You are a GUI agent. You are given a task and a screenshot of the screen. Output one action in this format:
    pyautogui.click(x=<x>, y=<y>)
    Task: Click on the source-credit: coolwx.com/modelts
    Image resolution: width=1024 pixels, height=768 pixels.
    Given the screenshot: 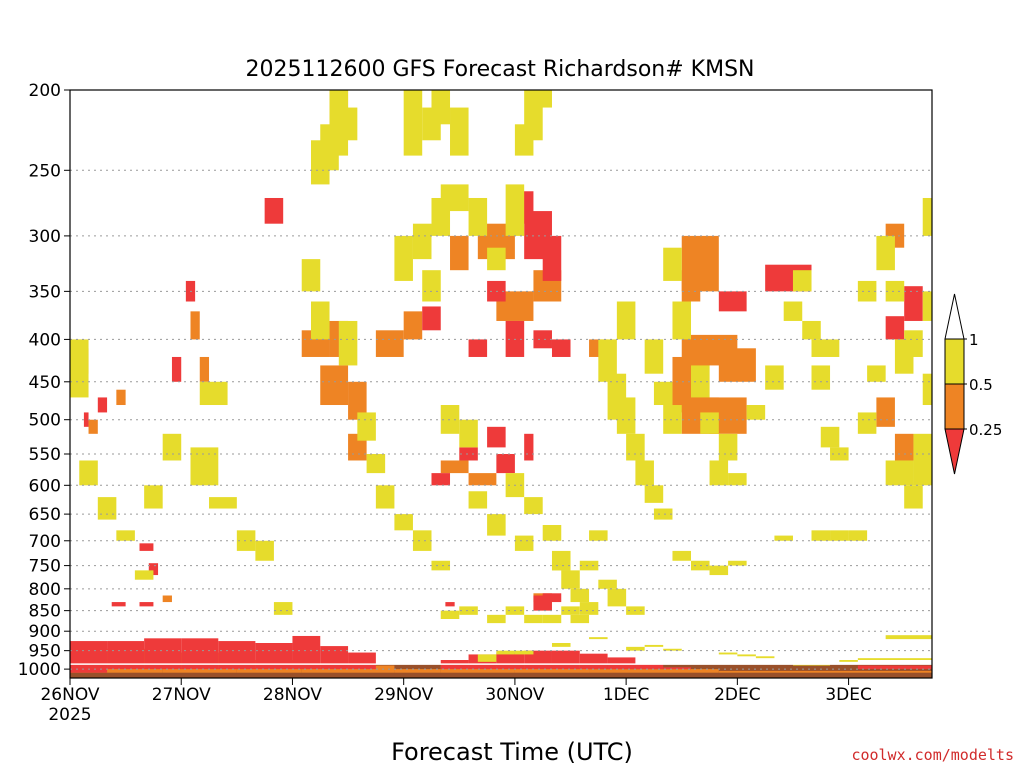 What is the action you would take?
    pyautogui.click(x=932, y=755)
    